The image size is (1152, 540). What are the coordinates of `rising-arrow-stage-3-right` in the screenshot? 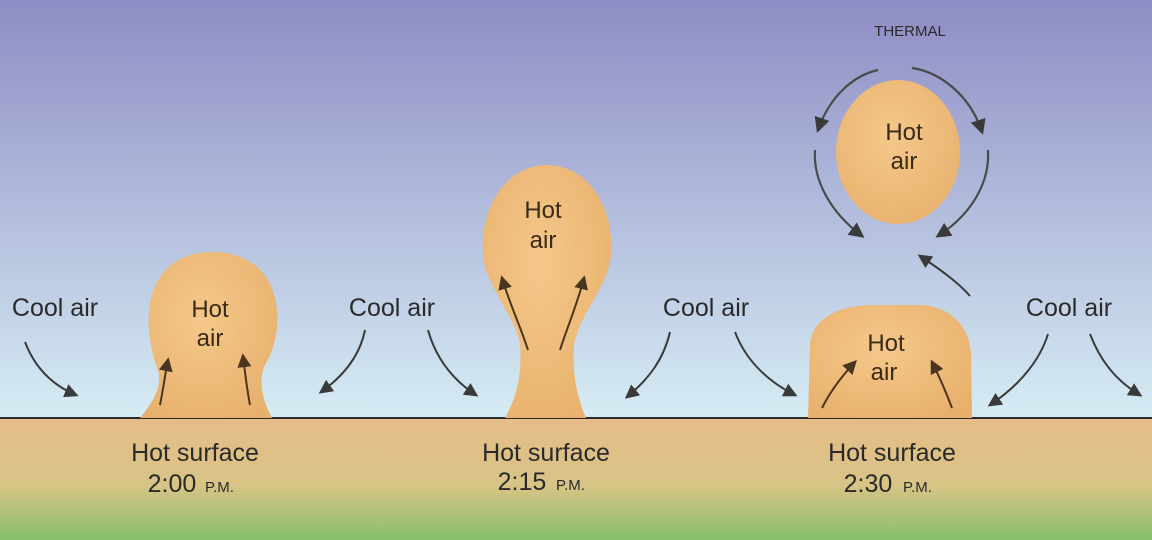 It's located at (941, 384).